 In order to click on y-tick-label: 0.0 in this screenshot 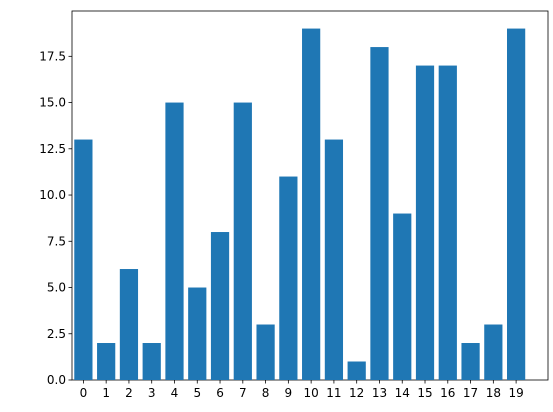, I will do `click(56, 380)`.